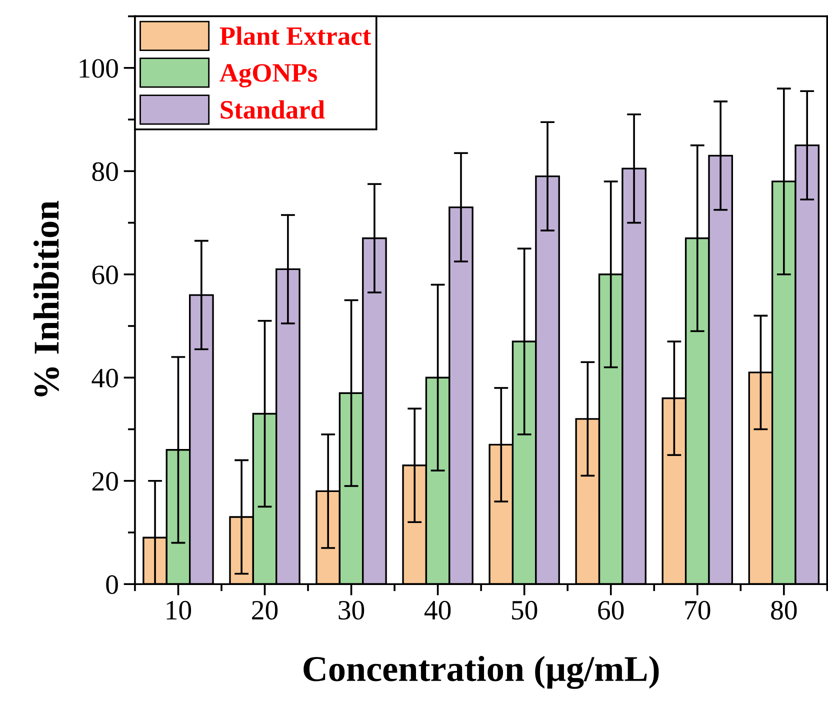 The width and height of the screenshot is (828, 708). I want to click on y-tick-label: 80, so click(105, 172).